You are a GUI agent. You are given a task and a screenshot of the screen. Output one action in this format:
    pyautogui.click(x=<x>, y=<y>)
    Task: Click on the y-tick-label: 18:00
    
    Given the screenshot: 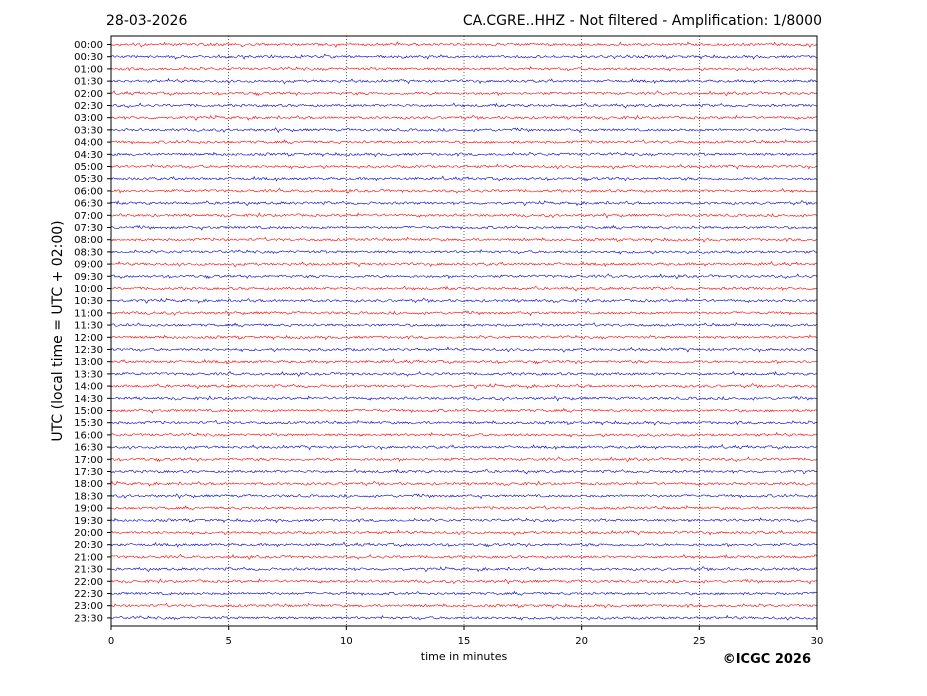 What is the action you would take?
    pyautogui.click(x=88, y=484)
    